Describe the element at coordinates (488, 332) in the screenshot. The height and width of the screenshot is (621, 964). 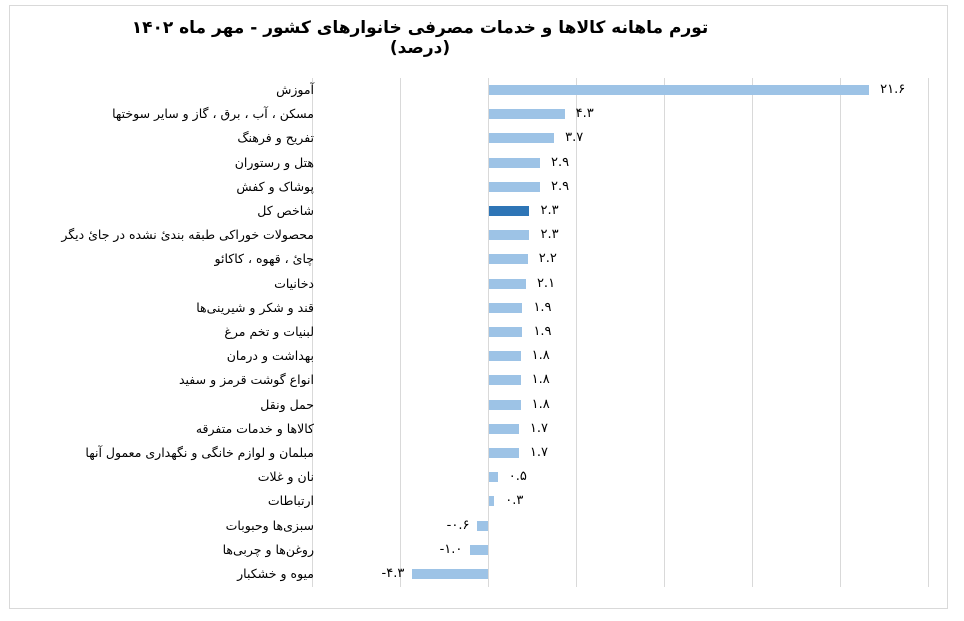
I see `zero-axis-line` at that location.